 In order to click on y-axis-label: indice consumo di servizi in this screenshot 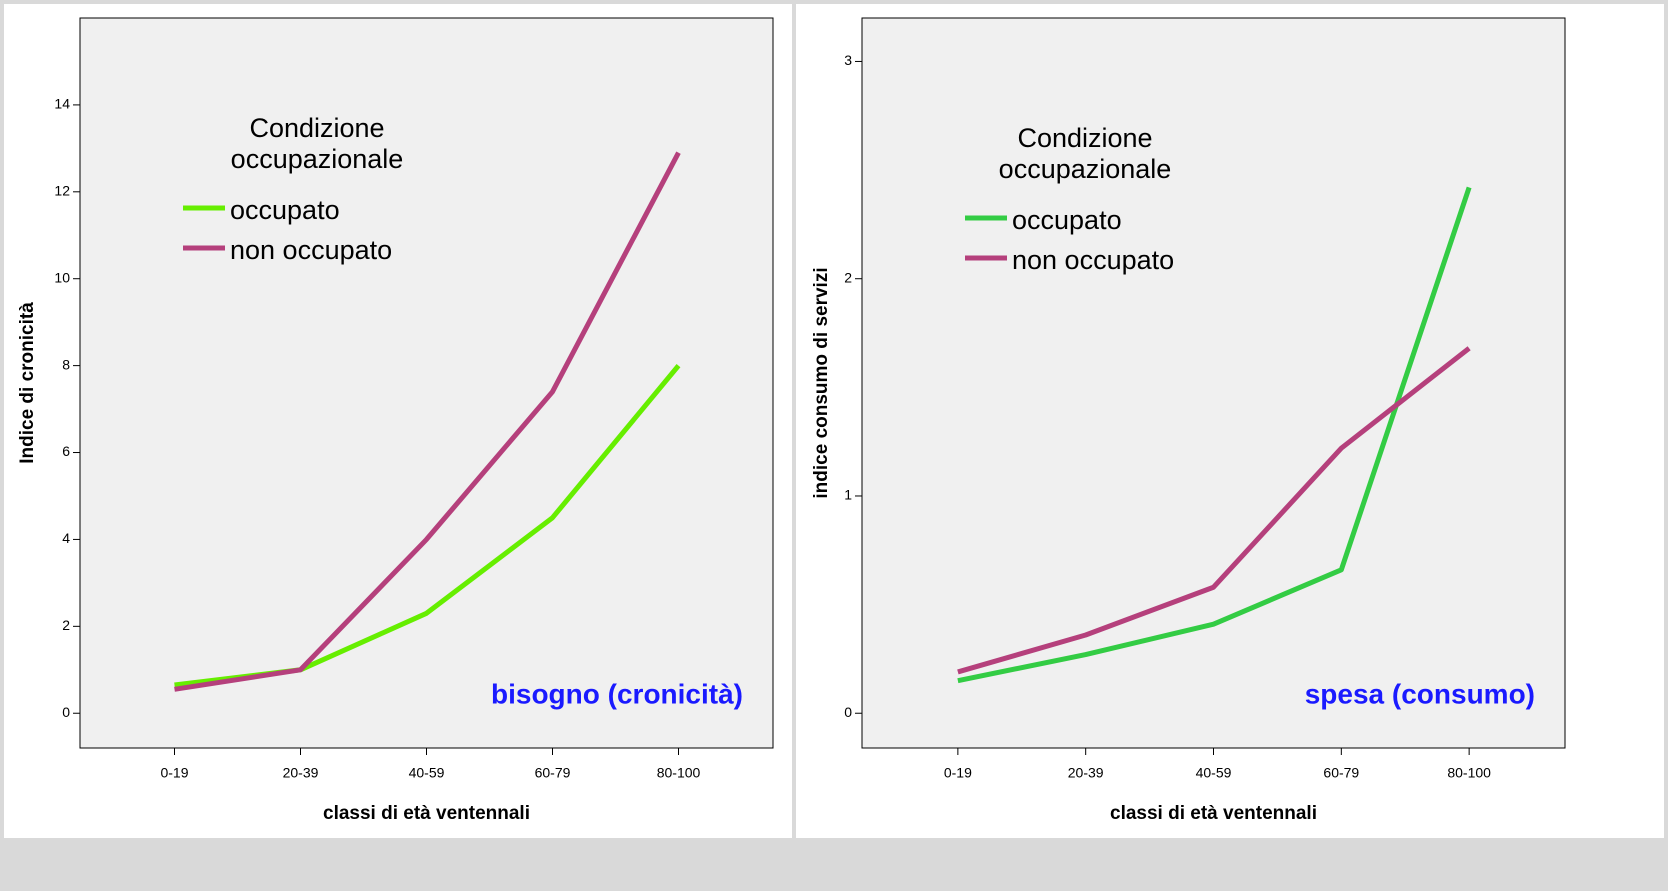, I will do `click(821, 382)`.